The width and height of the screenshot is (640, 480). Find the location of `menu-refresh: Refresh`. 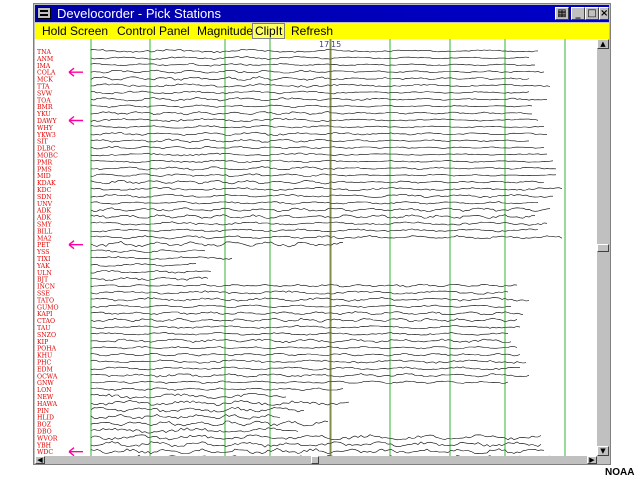

menu-refresh: Refresh is located at coordinates (312, 31).